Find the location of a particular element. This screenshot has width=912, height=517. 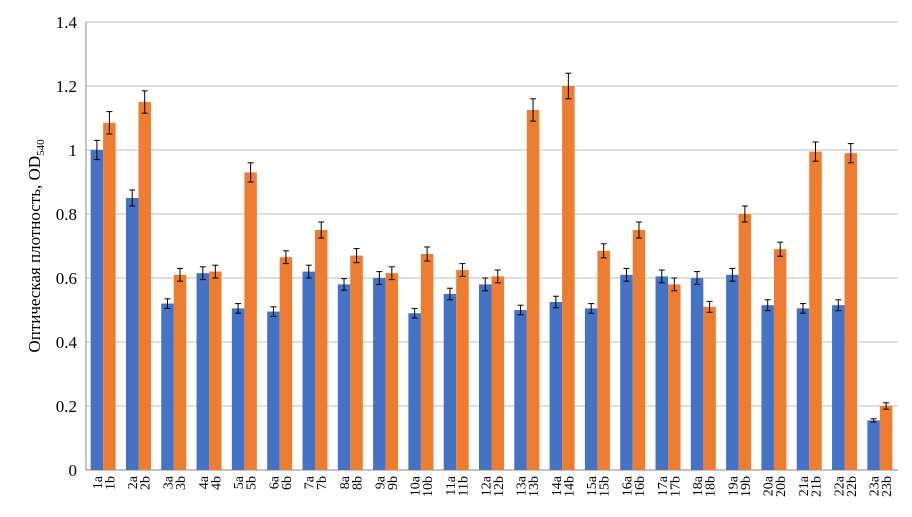

bar-15b is located at coordinates (603, 360).